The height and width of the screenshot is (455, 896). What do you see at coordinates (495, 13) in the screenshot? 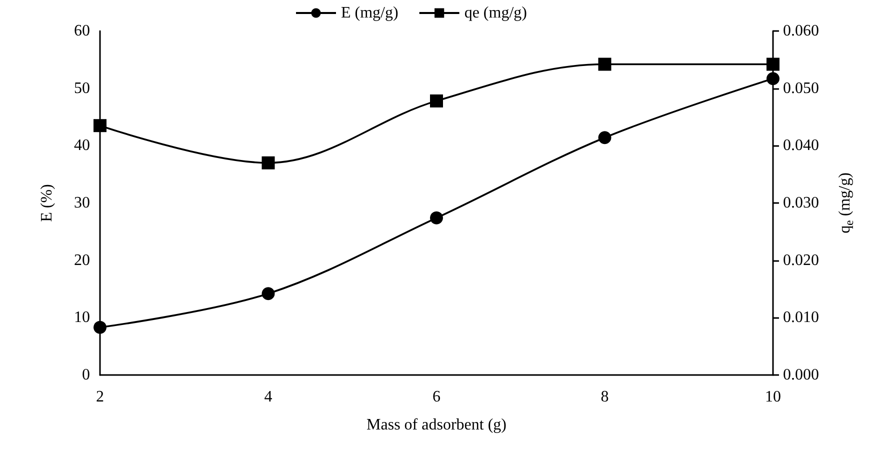
I see `legend-label: qe (mg/g)` at bounding box center [495, 13].